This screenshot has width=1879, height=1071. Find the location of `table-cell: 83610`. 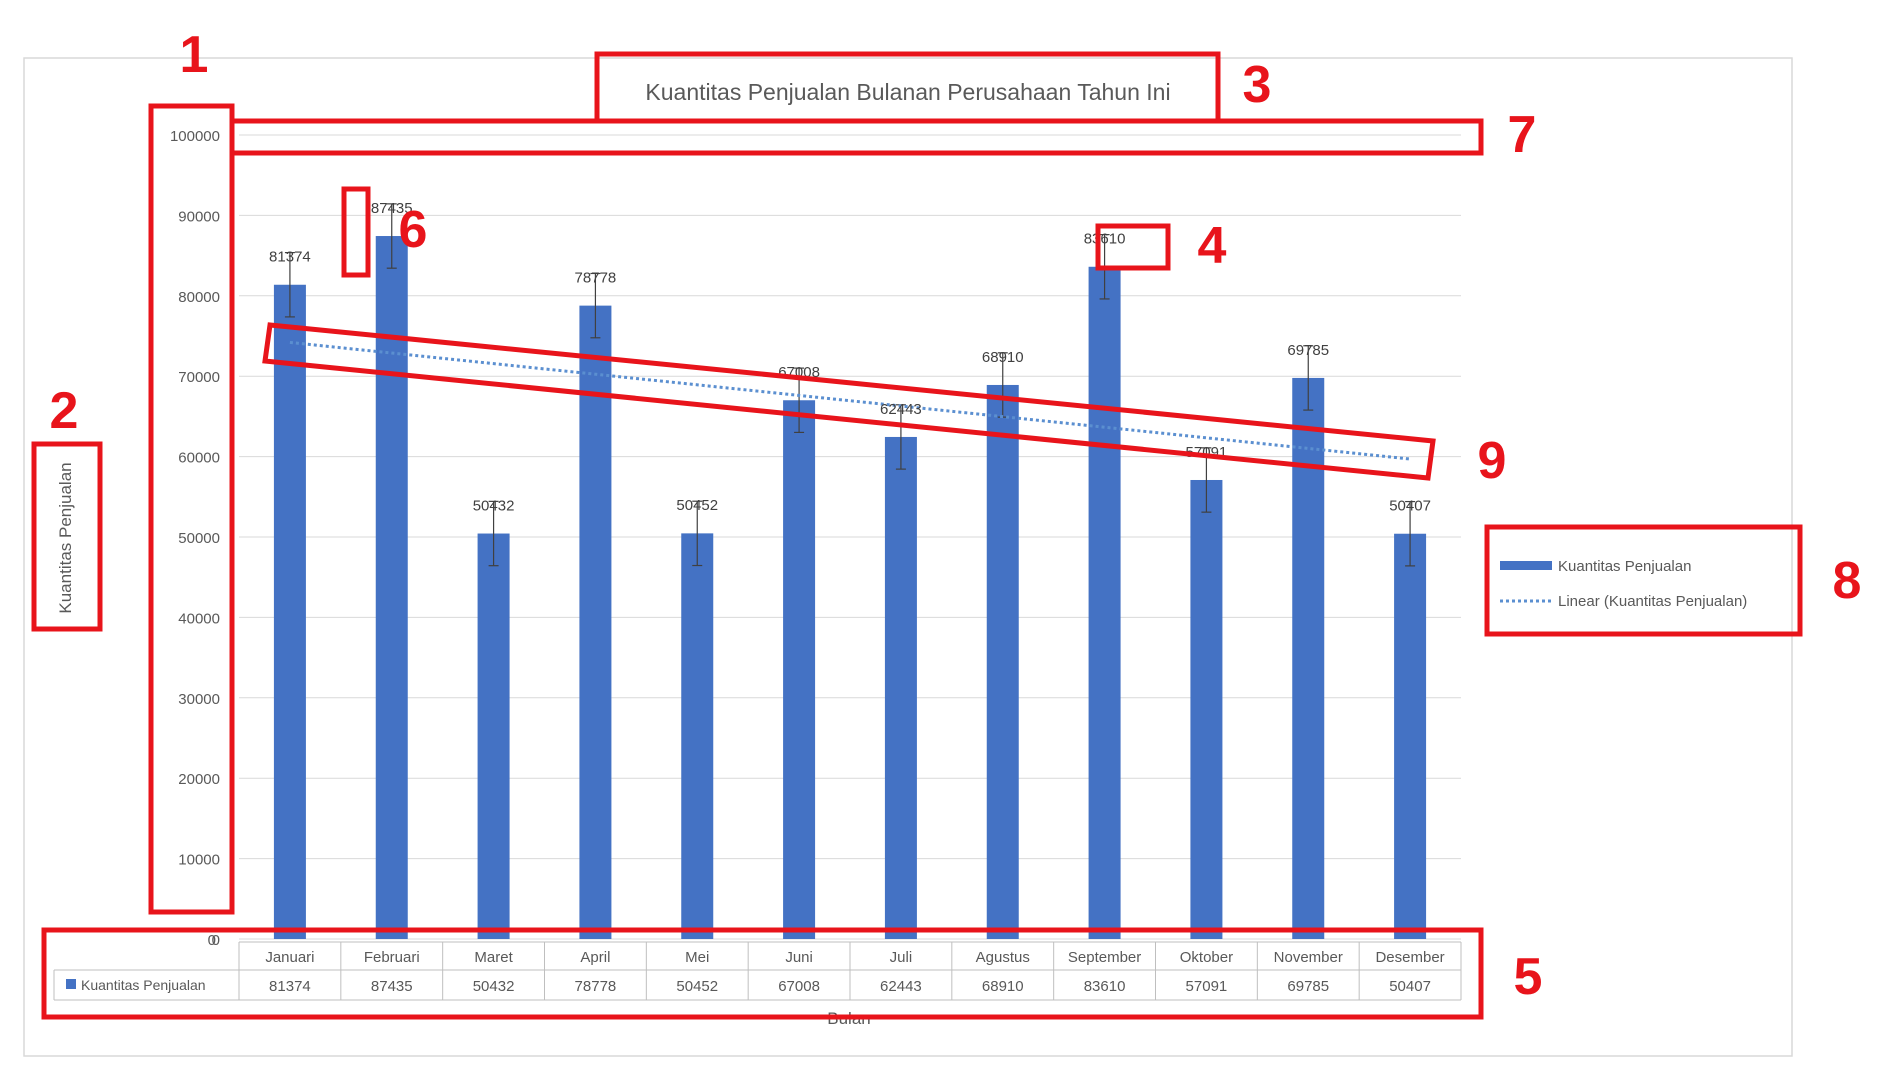

table-cell: 83610 is located at coordinates (1105, 986).